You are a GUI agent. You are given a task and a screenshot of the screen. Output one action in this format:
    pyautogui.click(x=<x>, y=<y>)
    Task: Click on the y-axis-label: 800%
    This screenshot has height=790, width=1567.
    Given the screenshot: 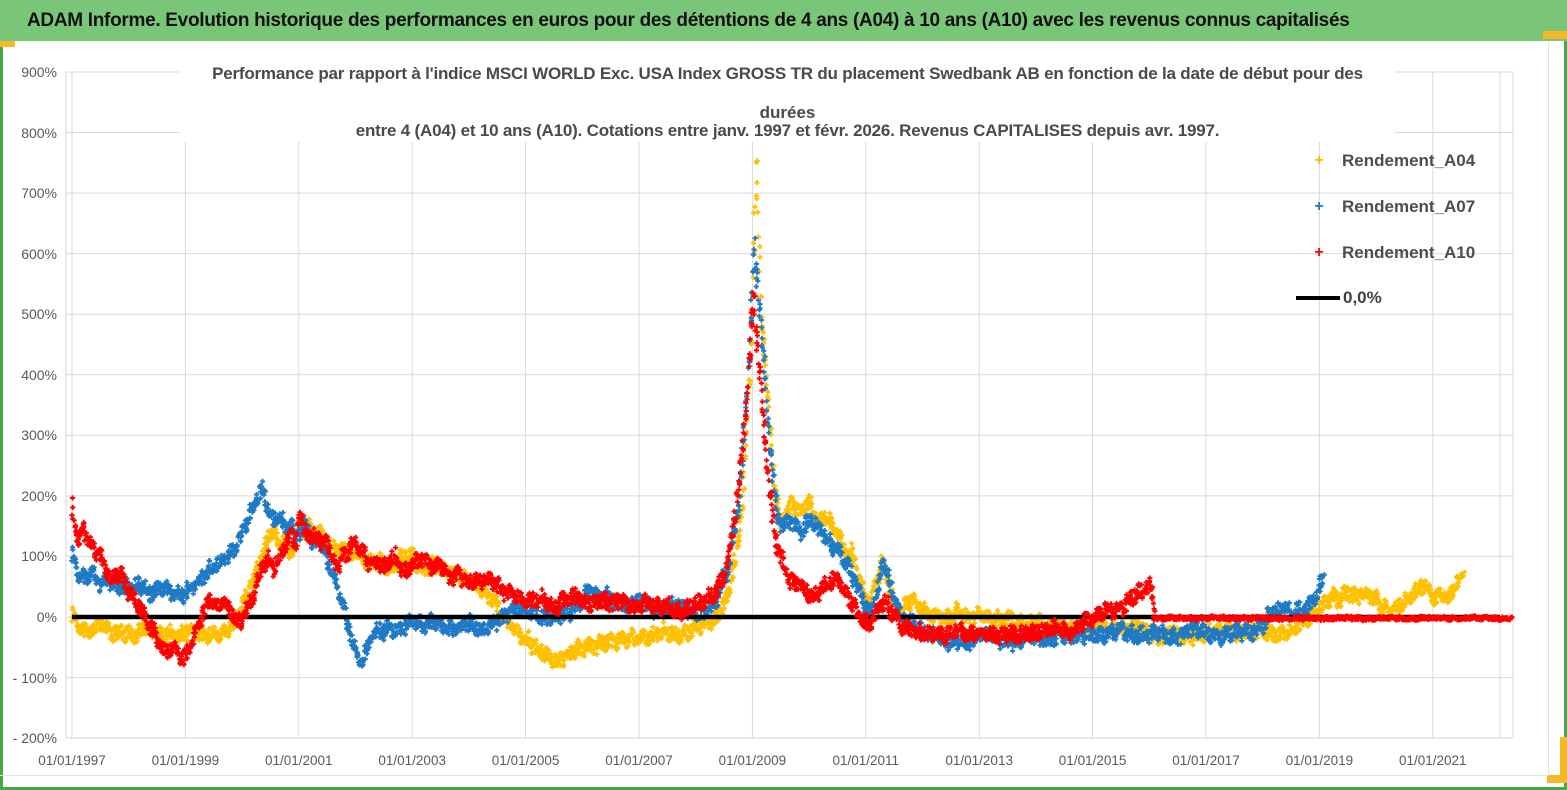 What is the action you would take?
    pyautogui.click(x=39, y=132)
    